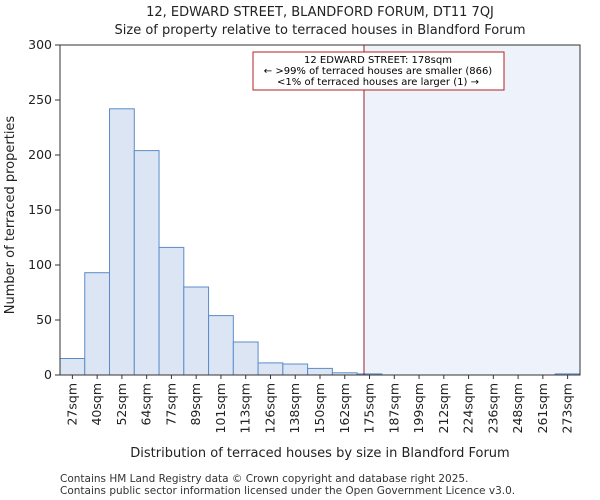 Image resolution: width=600 pixels, height=500 pixels. I want to click on bar-126sqm, so click(270, 369).